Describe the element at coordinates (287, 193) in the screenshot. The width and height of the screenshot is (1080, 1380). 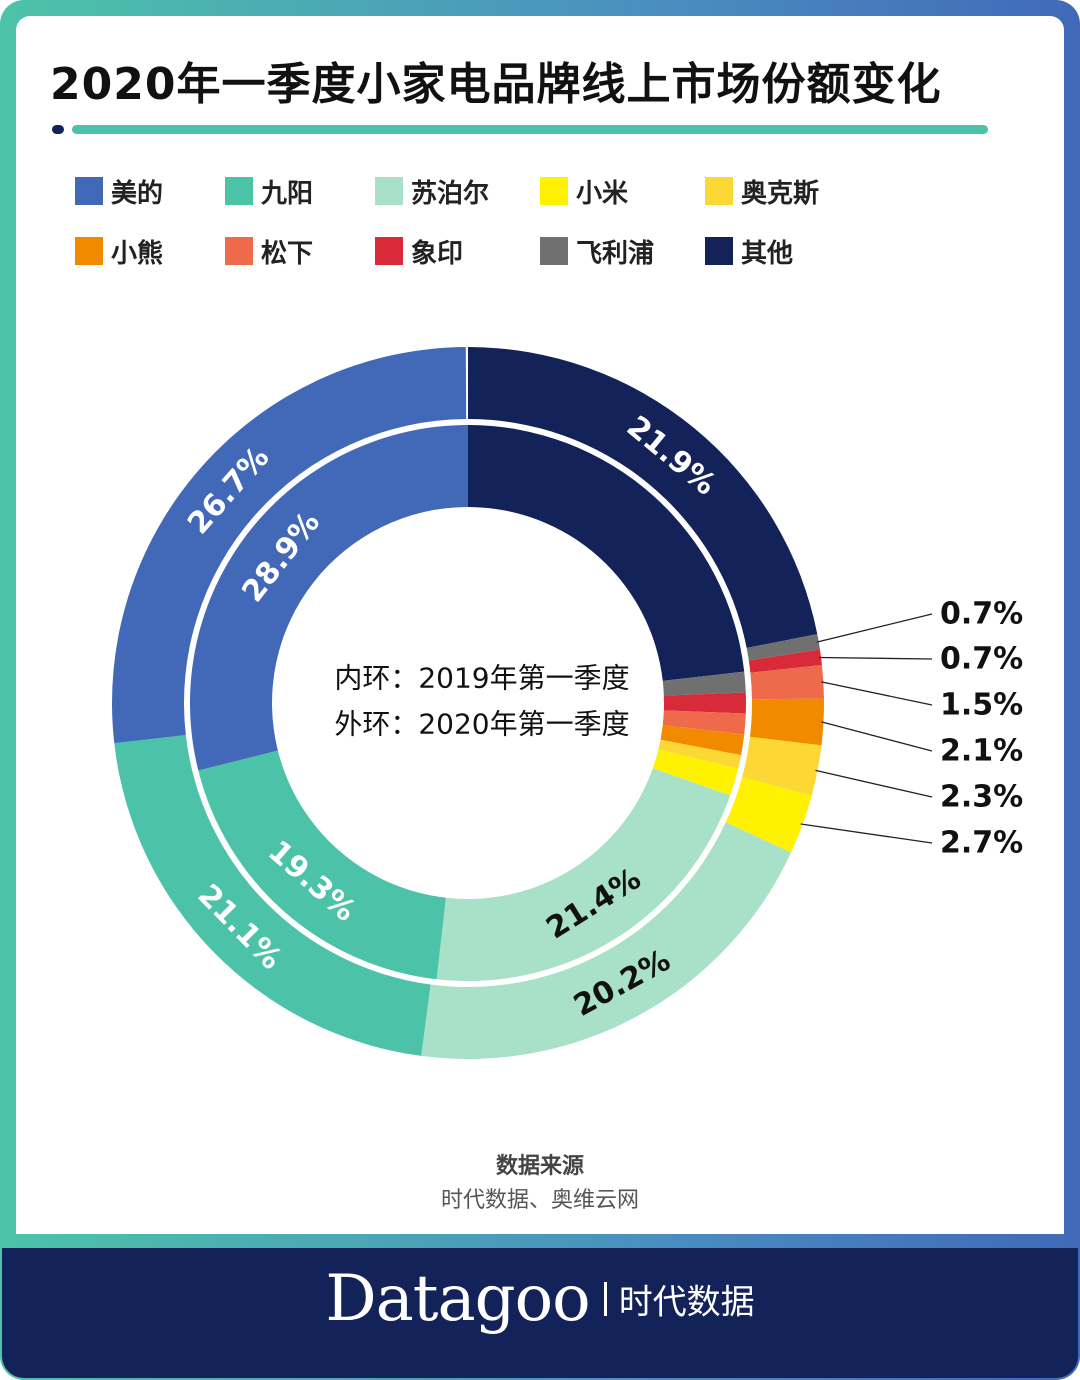
I see `legend-label: 九阳` at that location.